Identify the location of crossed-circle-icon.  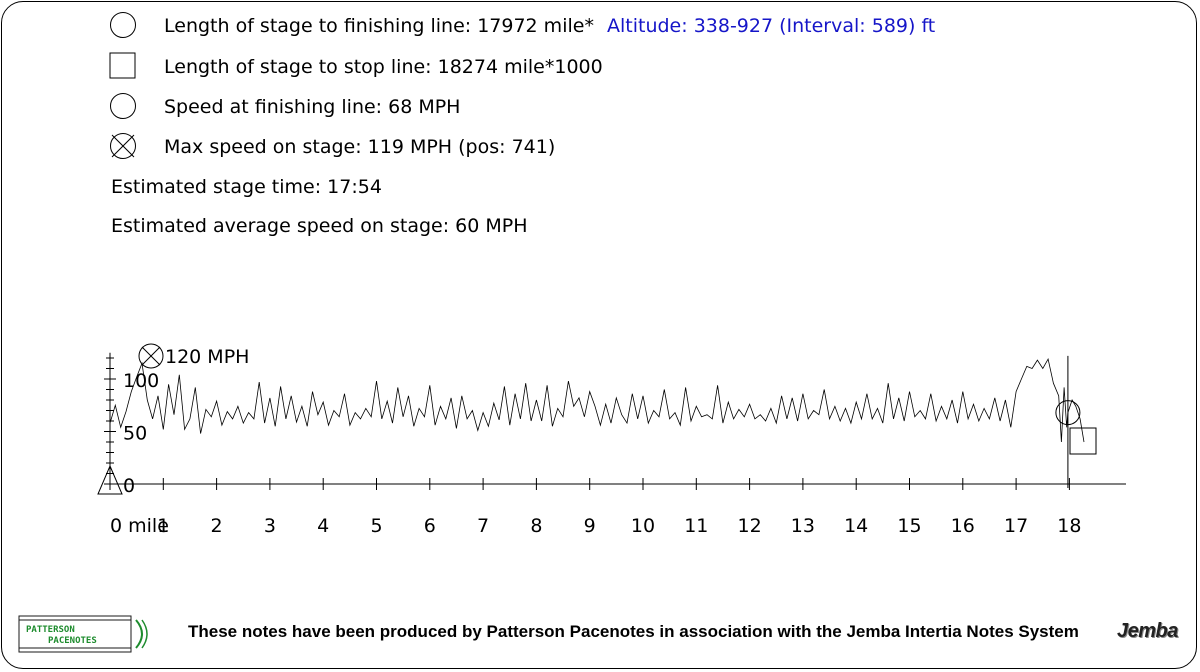
(123, 146).